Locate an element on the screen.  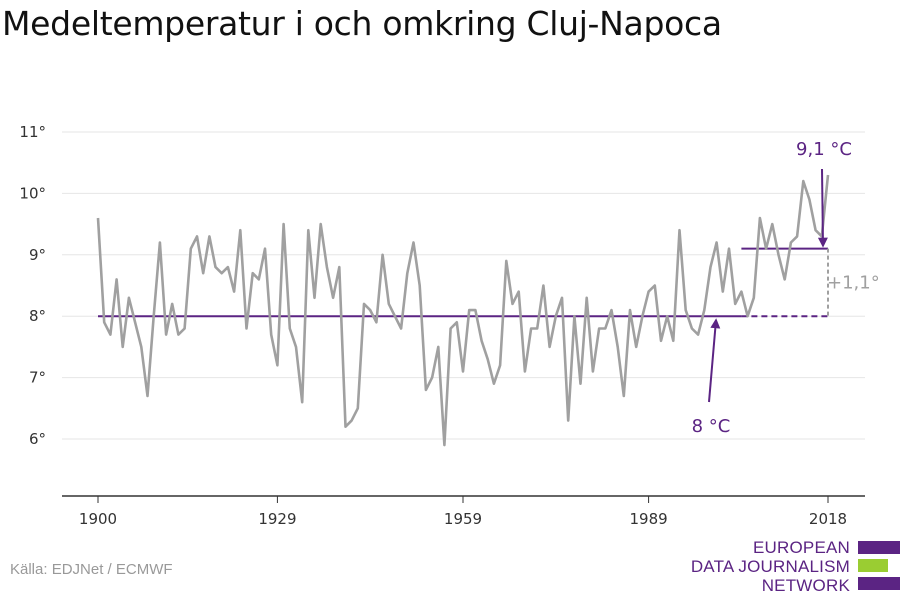
logo-text: EUROPEAN DATA JOURNALISM NETWORK is located at coordinates (770, 566).